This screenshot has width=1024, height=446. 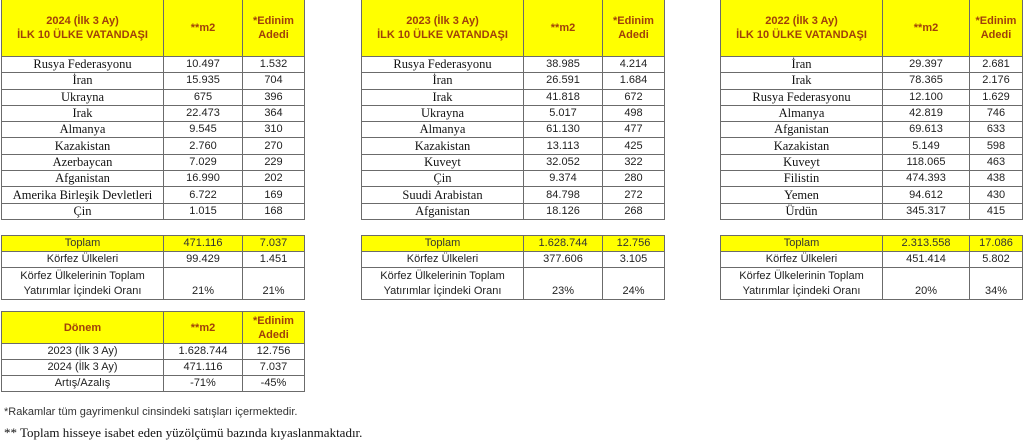 I want to click on m2-value: 9.374, so click(x=563, y=179).